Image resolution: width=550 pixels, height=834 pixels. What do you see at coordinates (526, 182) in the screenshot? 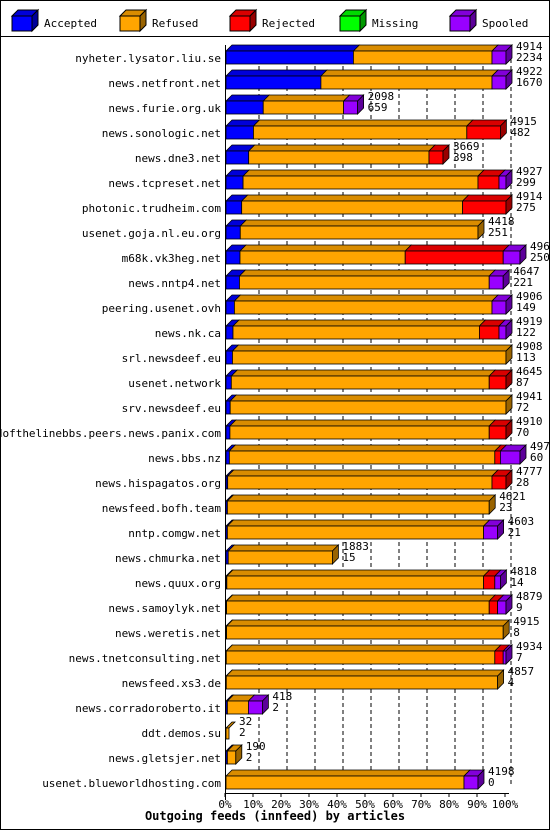
I see `row-accepted: 299` at bounding box center [526, 182].